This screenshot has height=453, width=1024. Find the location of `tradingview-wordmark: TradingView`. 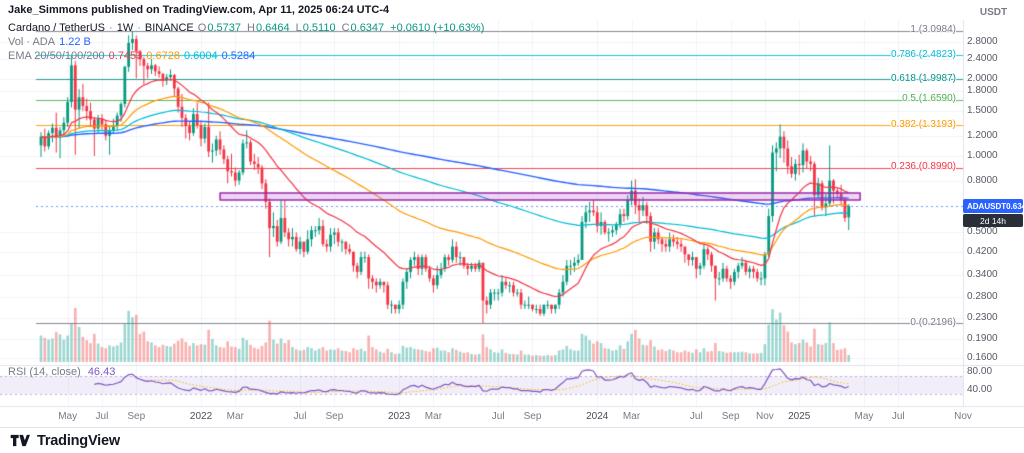

tradingview-wordmark: TradingView is located at coordinates (78, 440).